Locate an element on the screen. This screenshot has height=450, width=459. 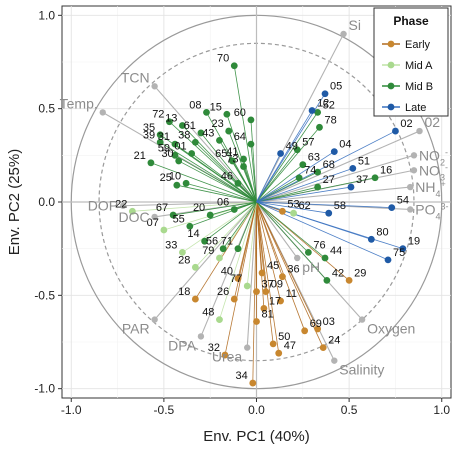
legend-entry-label: Late is located at coordinates (415, 108).